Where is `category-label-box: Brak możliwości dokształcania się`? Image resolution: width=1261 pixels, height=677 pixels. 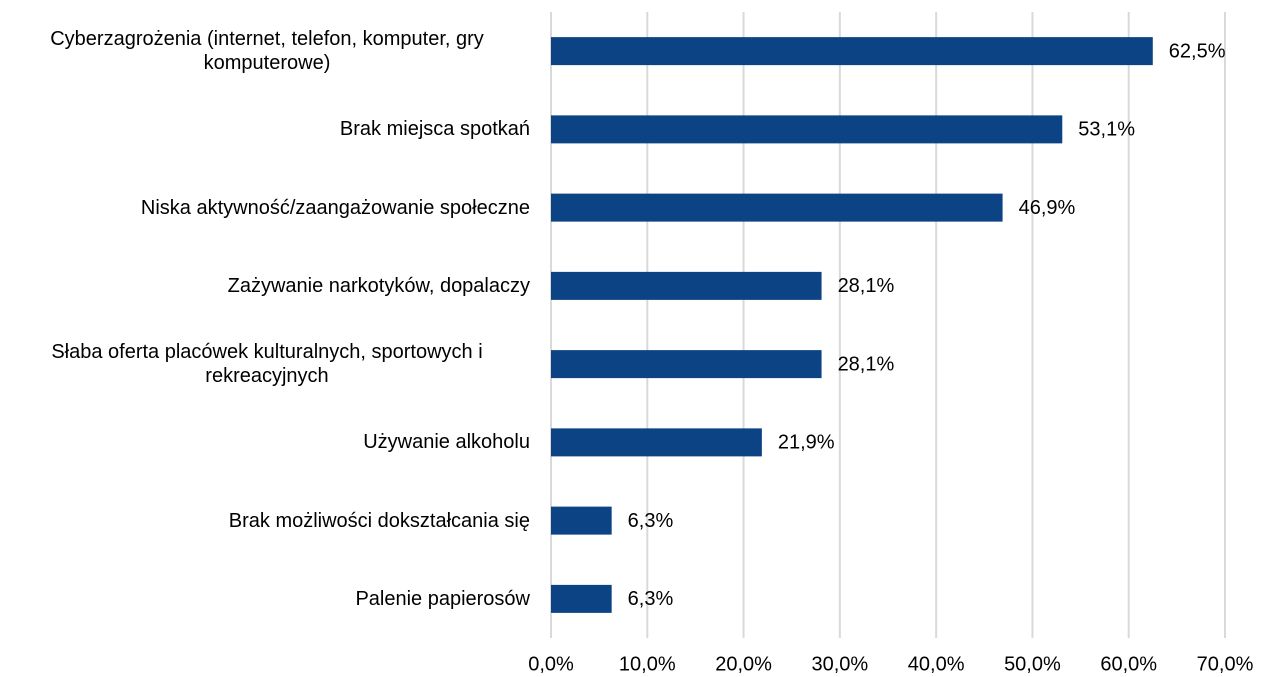 category-label-box: Brak możliwości dokształcania się is located at coordinates (267, 521).